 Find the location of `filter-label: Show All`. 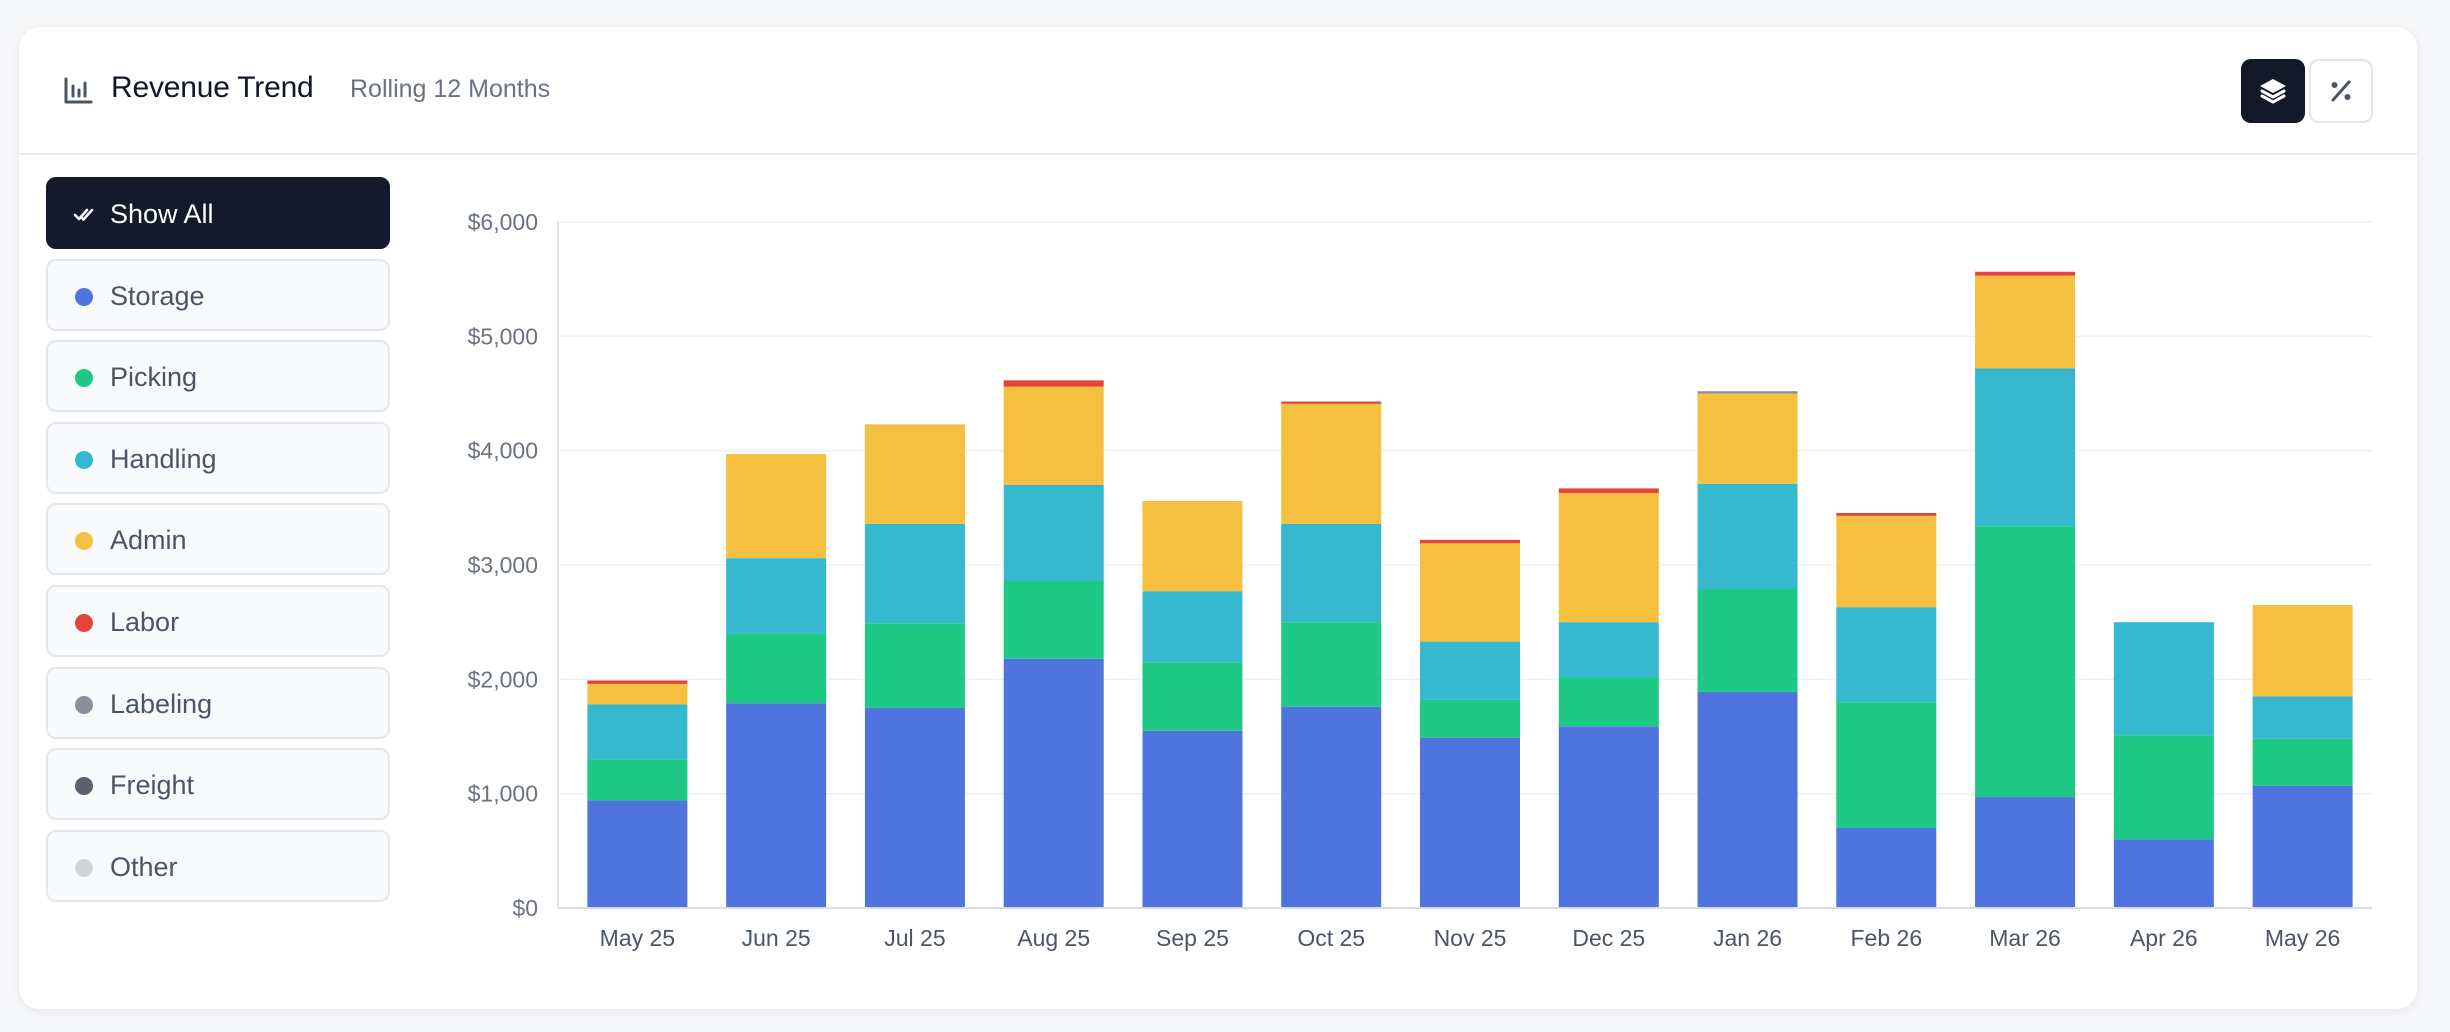

filter-label: Show All is located at coordinates (162, 214).